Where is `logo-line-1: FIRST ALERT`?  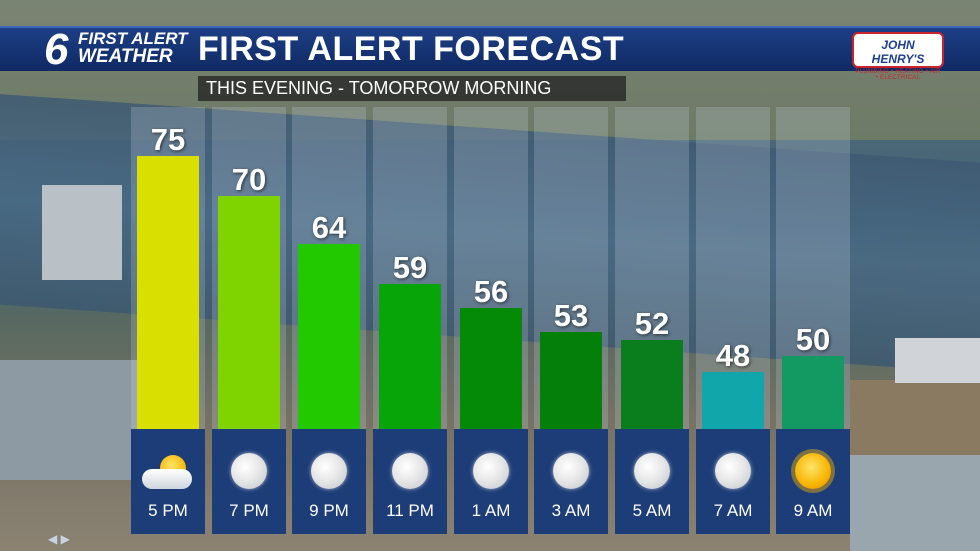
logo-line-1: FIRST ALERT is located at coordinates (133, 38).